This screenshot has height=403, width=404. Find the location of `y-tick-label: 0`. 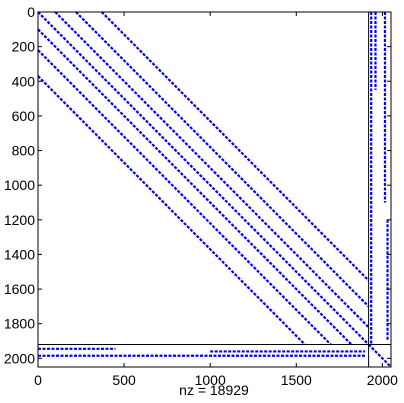

y-tick-label: 0 is located at coordinates (31, 12).